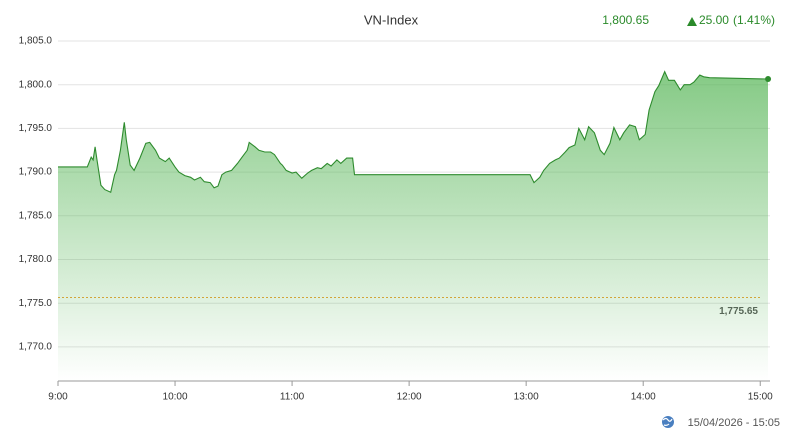 The width and height of the screenshot is (803, 440). What do you see at coordinates (734, 423) in the screenshot?
I see `timestamp: 15/04/2026 - 15:05` at bounding box center [734, 423].